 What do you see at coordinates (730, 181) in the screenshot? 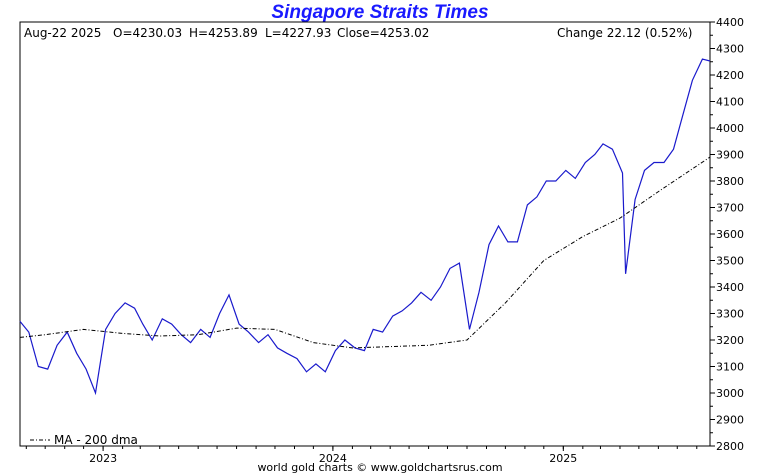
I see `y-tick-label: 3800` at bounding box center [730, 181].